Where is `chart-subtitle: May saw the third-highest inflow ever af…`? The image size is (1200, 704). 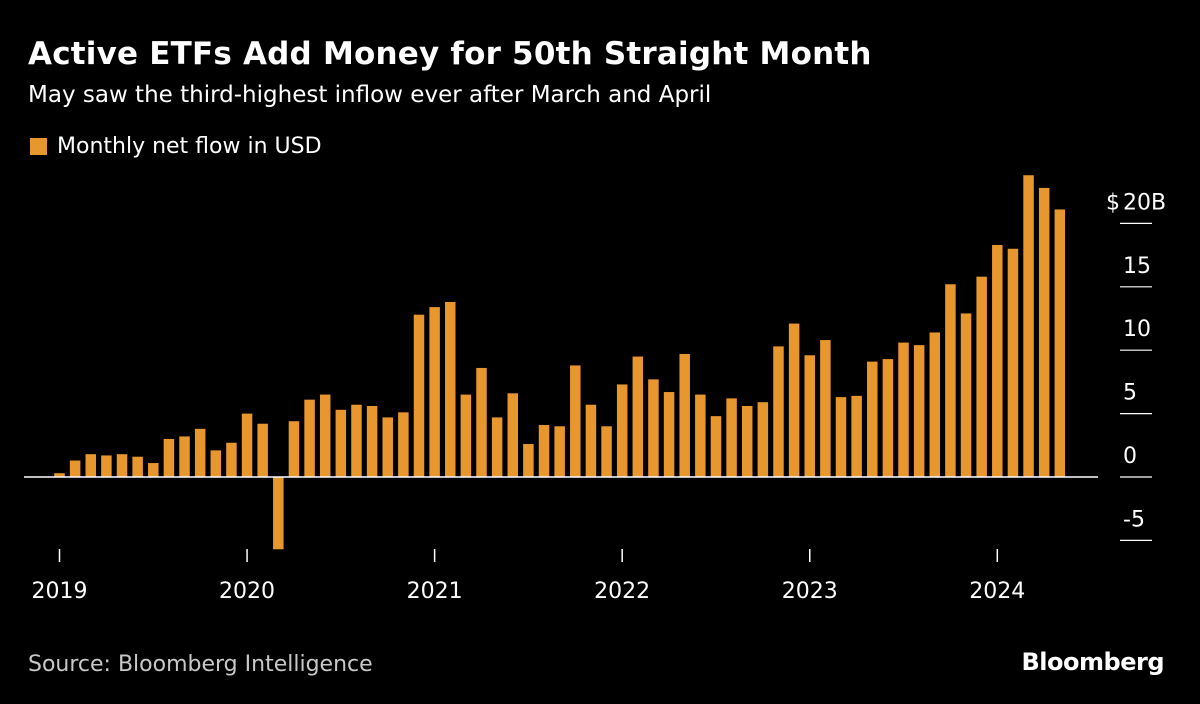
chart-subtitle: May saw the third-highest inflow ever af… is located at coordinates (370, 95).